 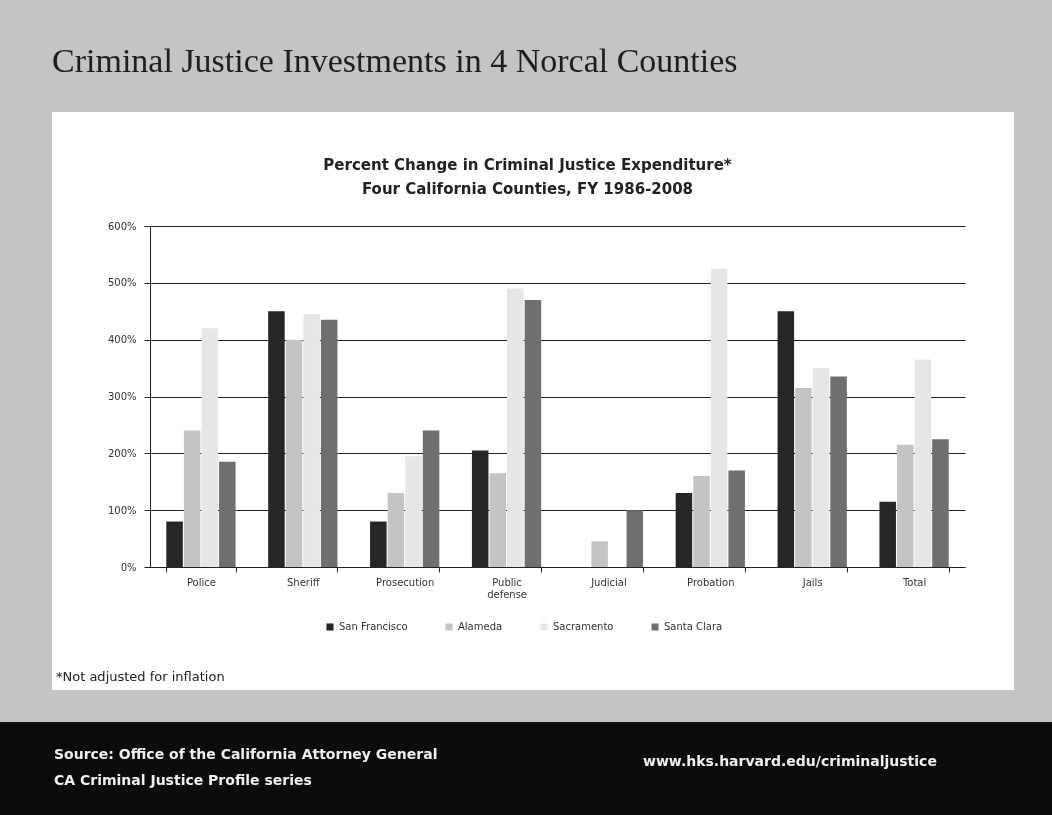 I want to click on legend-label: Santa Clara, so click(x=693, y=626).